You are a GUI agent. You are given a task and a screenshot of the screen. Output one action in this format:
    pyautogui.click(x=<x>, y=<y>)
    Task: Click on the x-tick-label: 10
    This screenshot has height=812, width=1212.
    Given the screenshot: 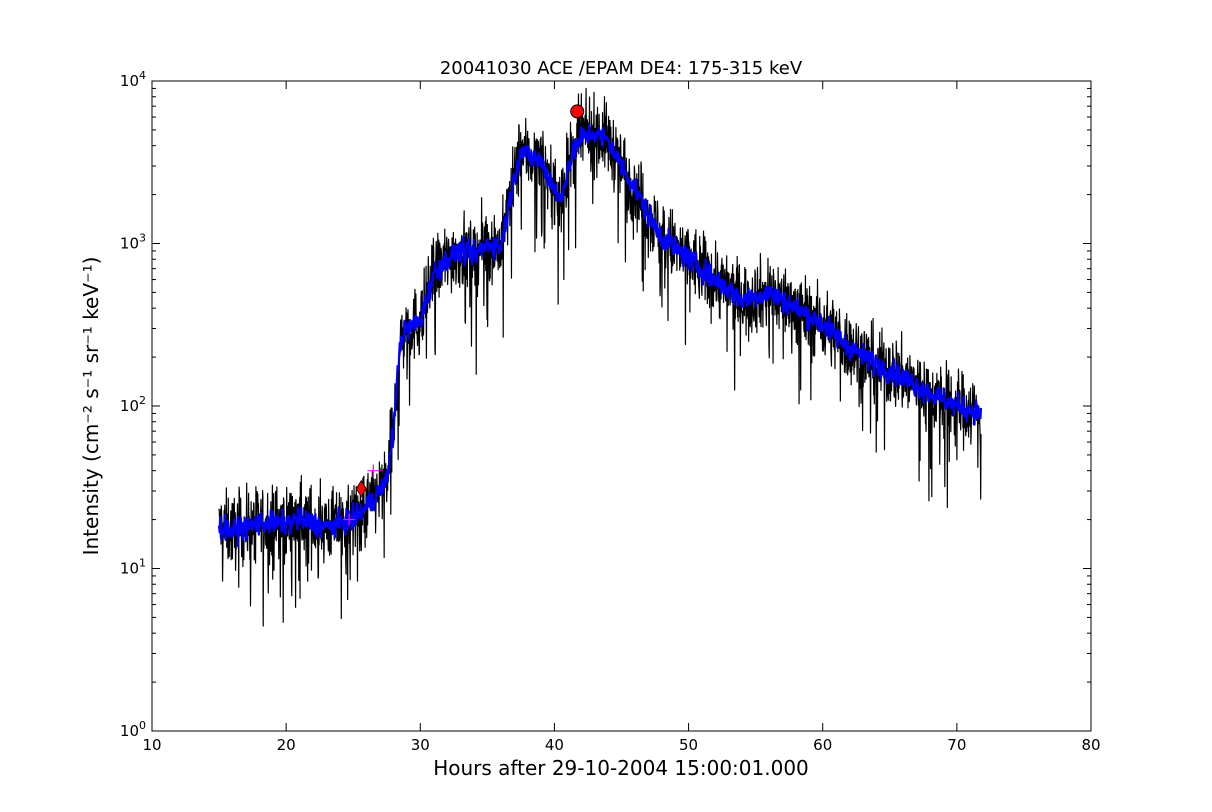 What is the action you would take?
    pyautogui.click(x=151, y=745)
    